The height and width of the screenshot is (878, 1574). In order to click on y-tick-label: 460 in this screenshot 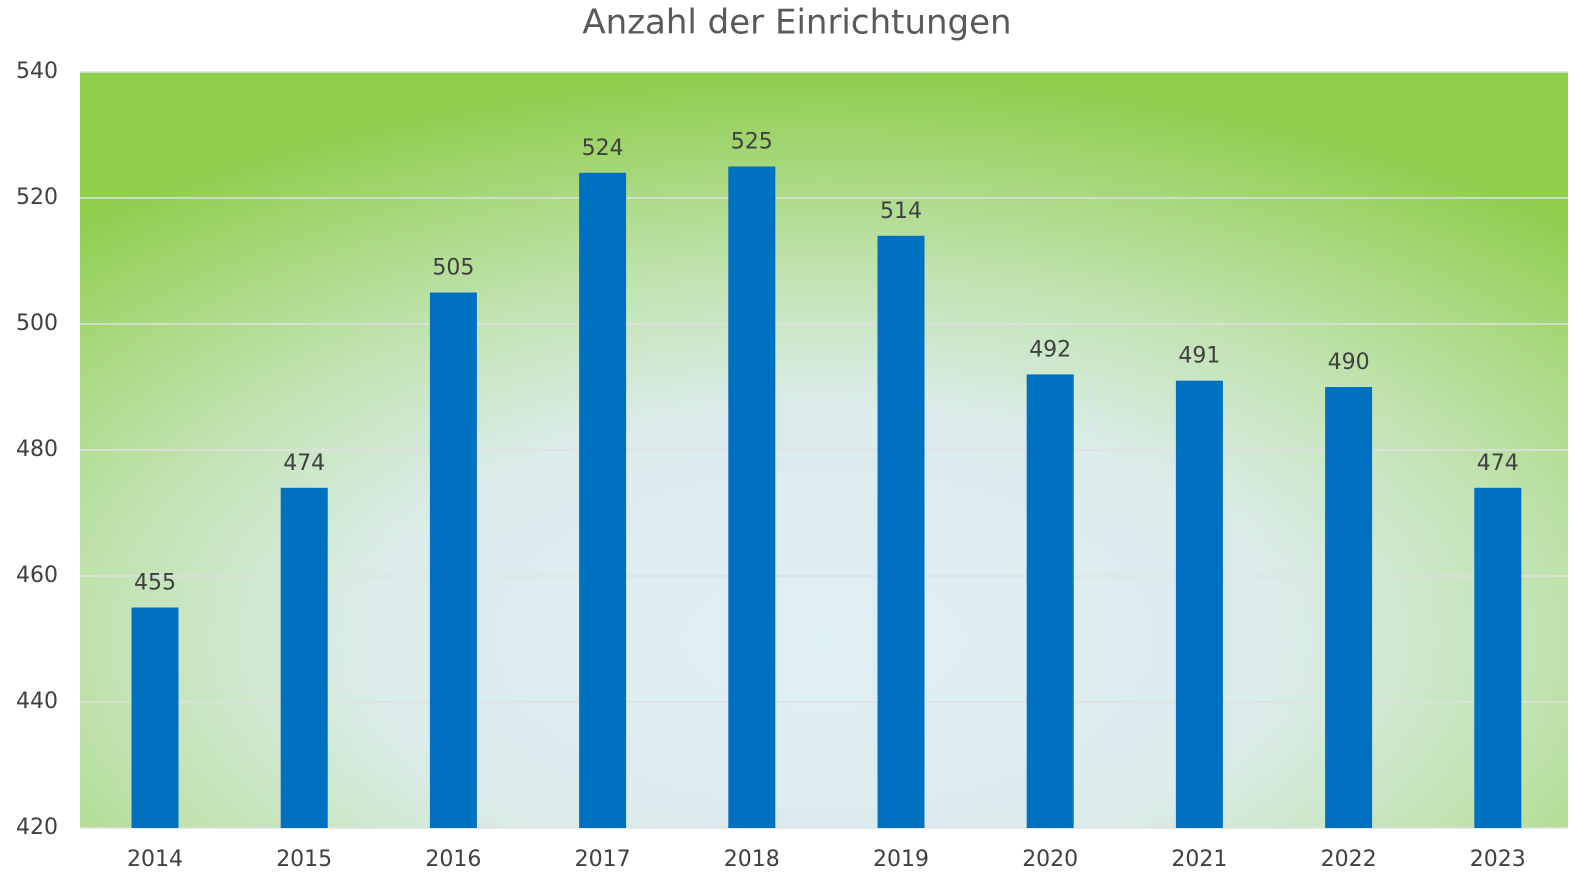, I will do `click(37, 575)`.